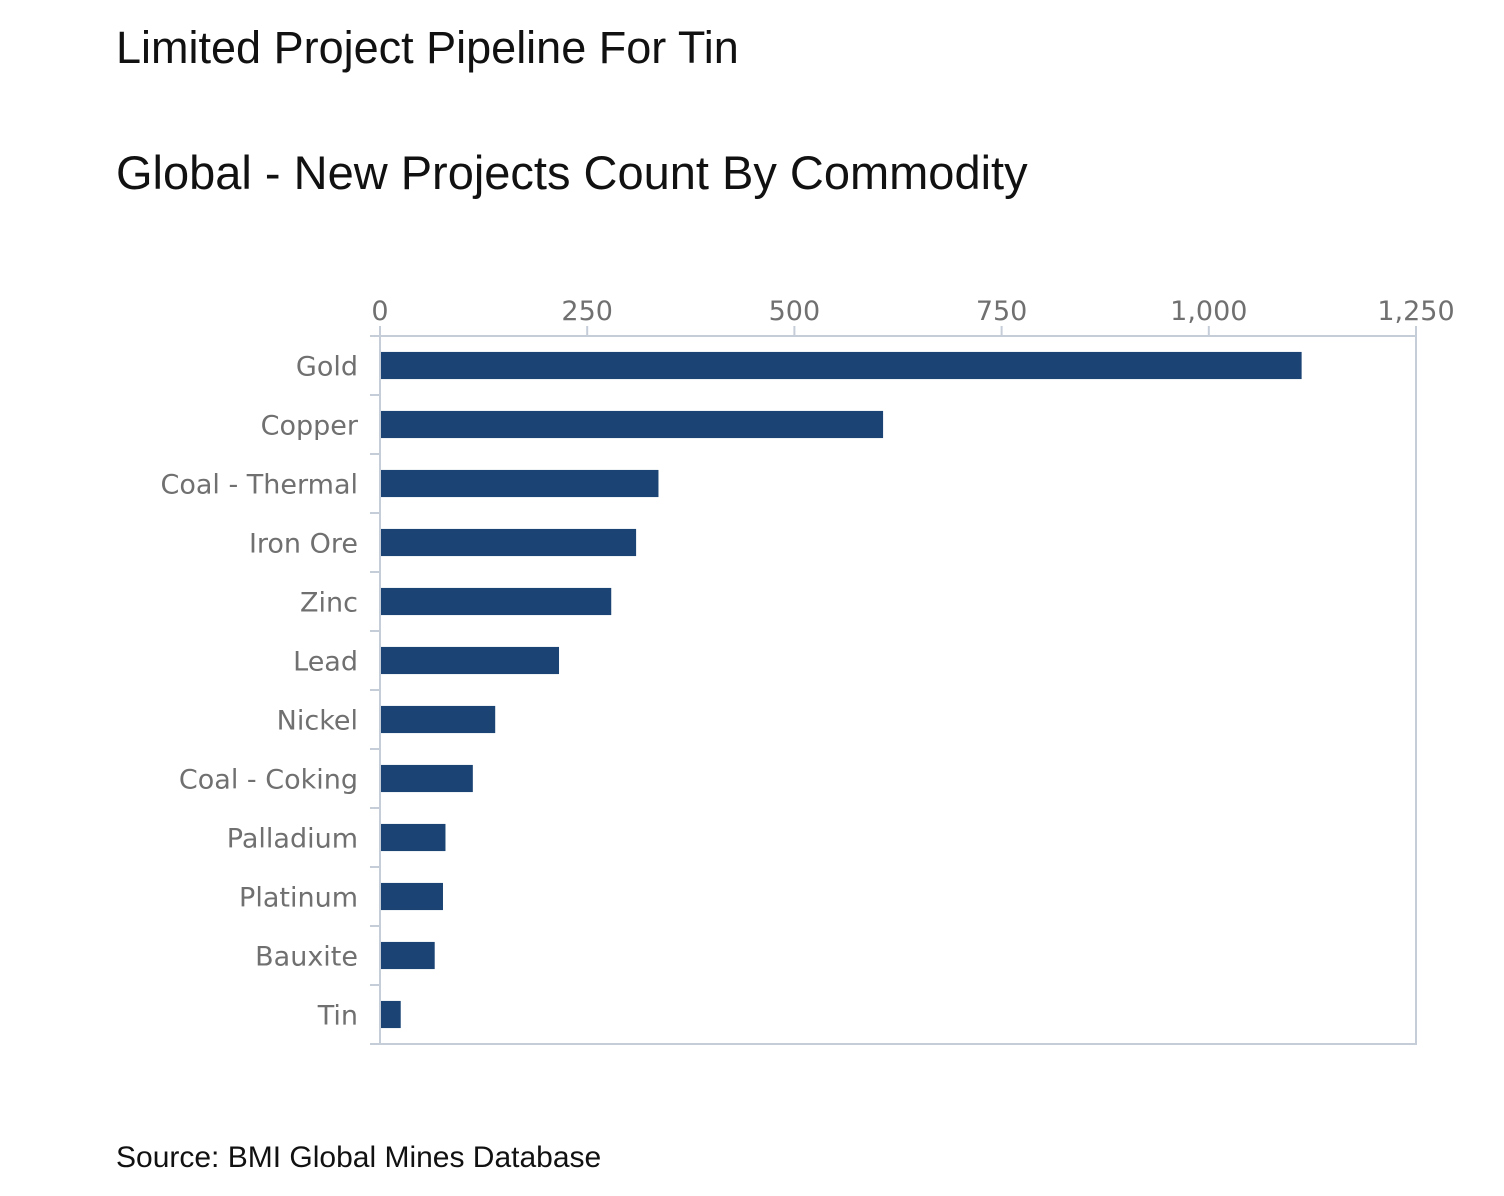 The image size is (1504, 1196). I want to click on chart-title: Limited Project Pipeline For Tin, so click(427, 47).